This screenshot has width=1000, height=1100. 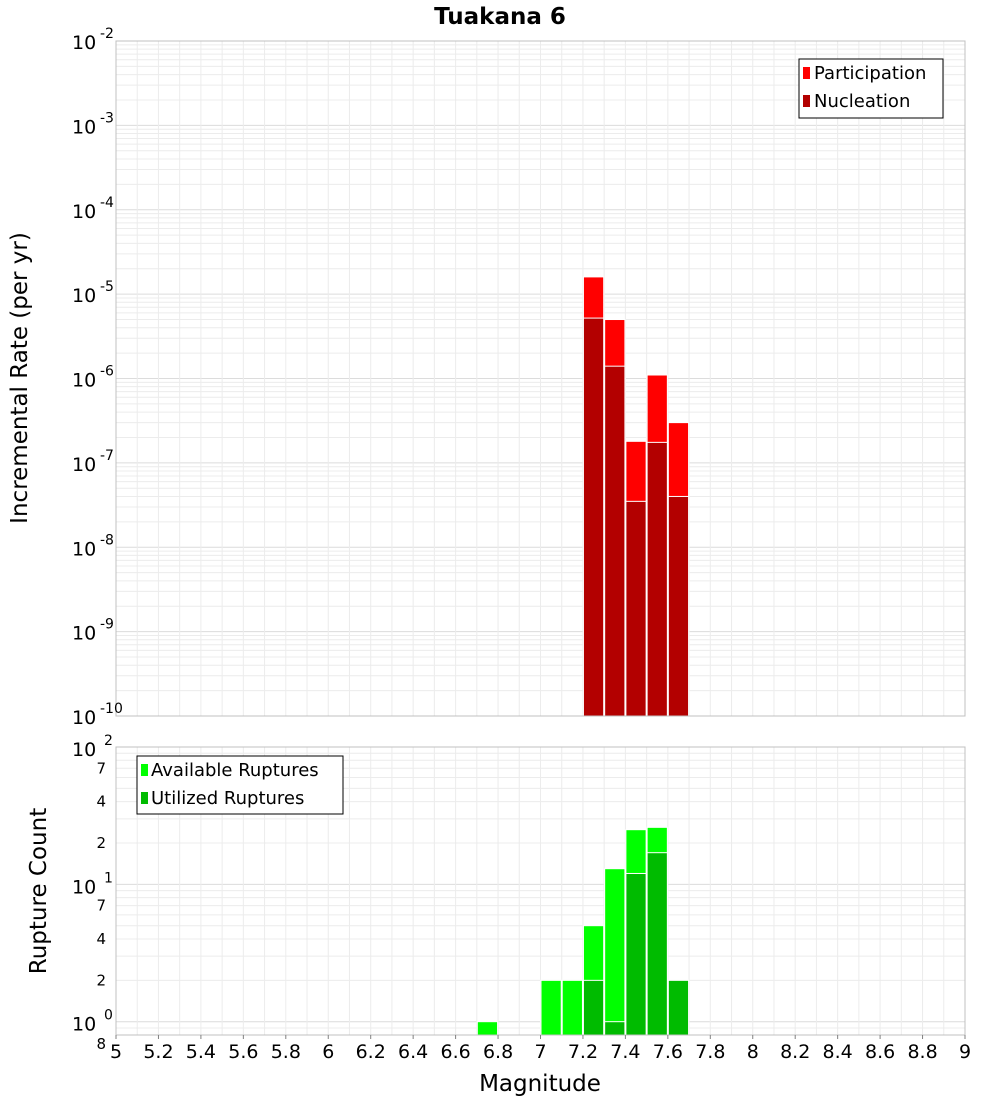 What do you see at coordinates (101, 1044) in the screenshot?
I see `count-y-minor-tick-label: 8` at bounding box center [101, 1044].